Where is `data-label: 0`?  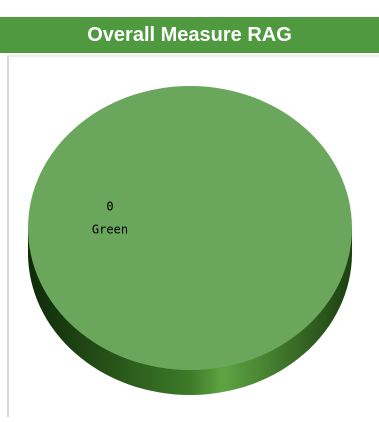 data-label: 0 is located at coordinates (109, 206).